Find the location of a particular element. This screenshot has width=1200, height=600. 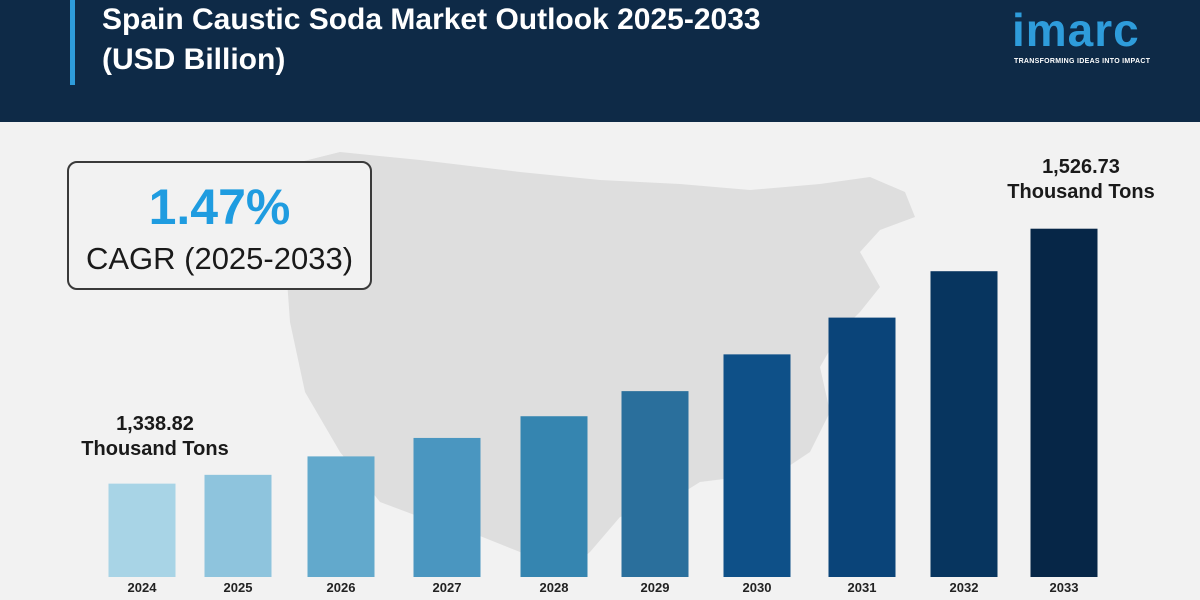

bar-2033 is located at coordinates (1064, 402).